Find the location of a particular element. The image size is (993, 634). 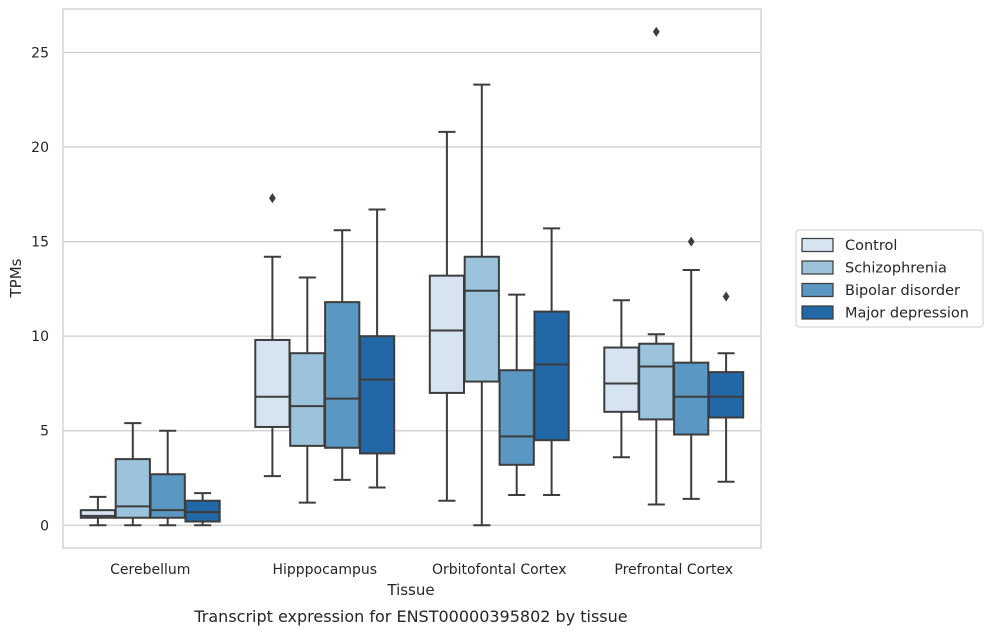

y-tick-label: 10 is located at coordinates (40, 337).